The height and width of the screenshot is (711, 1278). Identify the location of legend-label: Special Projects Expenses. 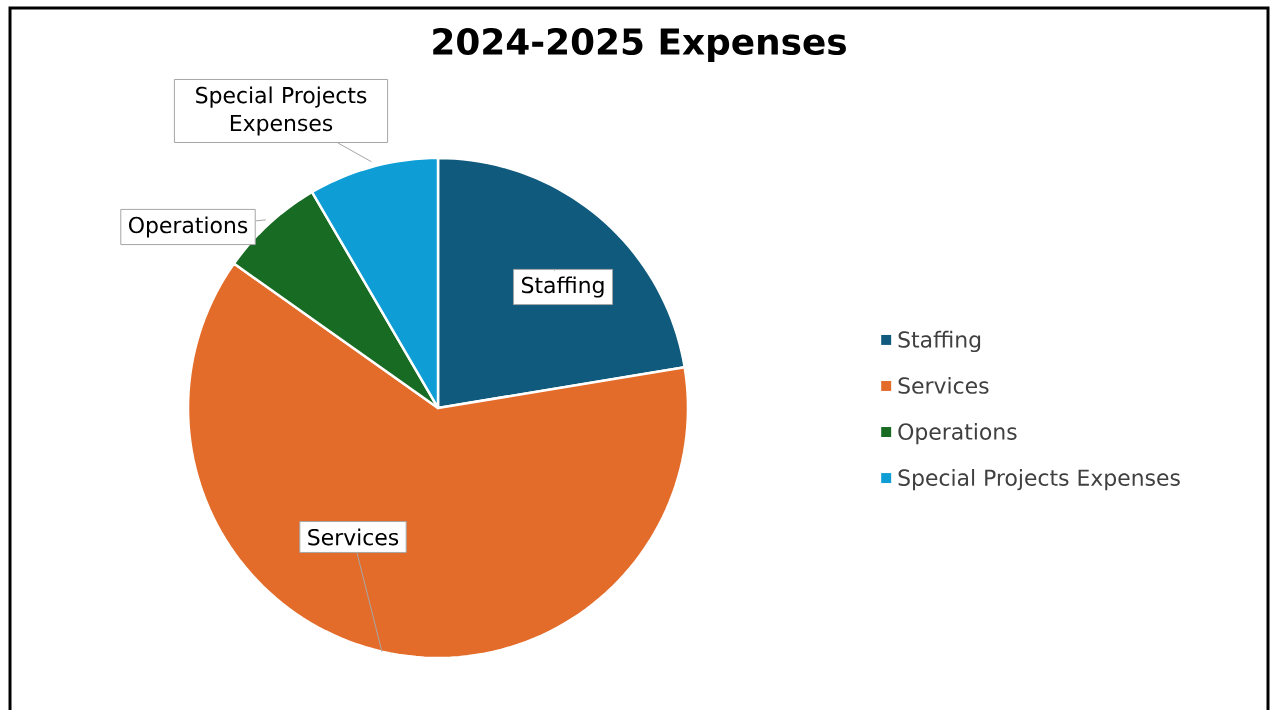
(1039, 479).